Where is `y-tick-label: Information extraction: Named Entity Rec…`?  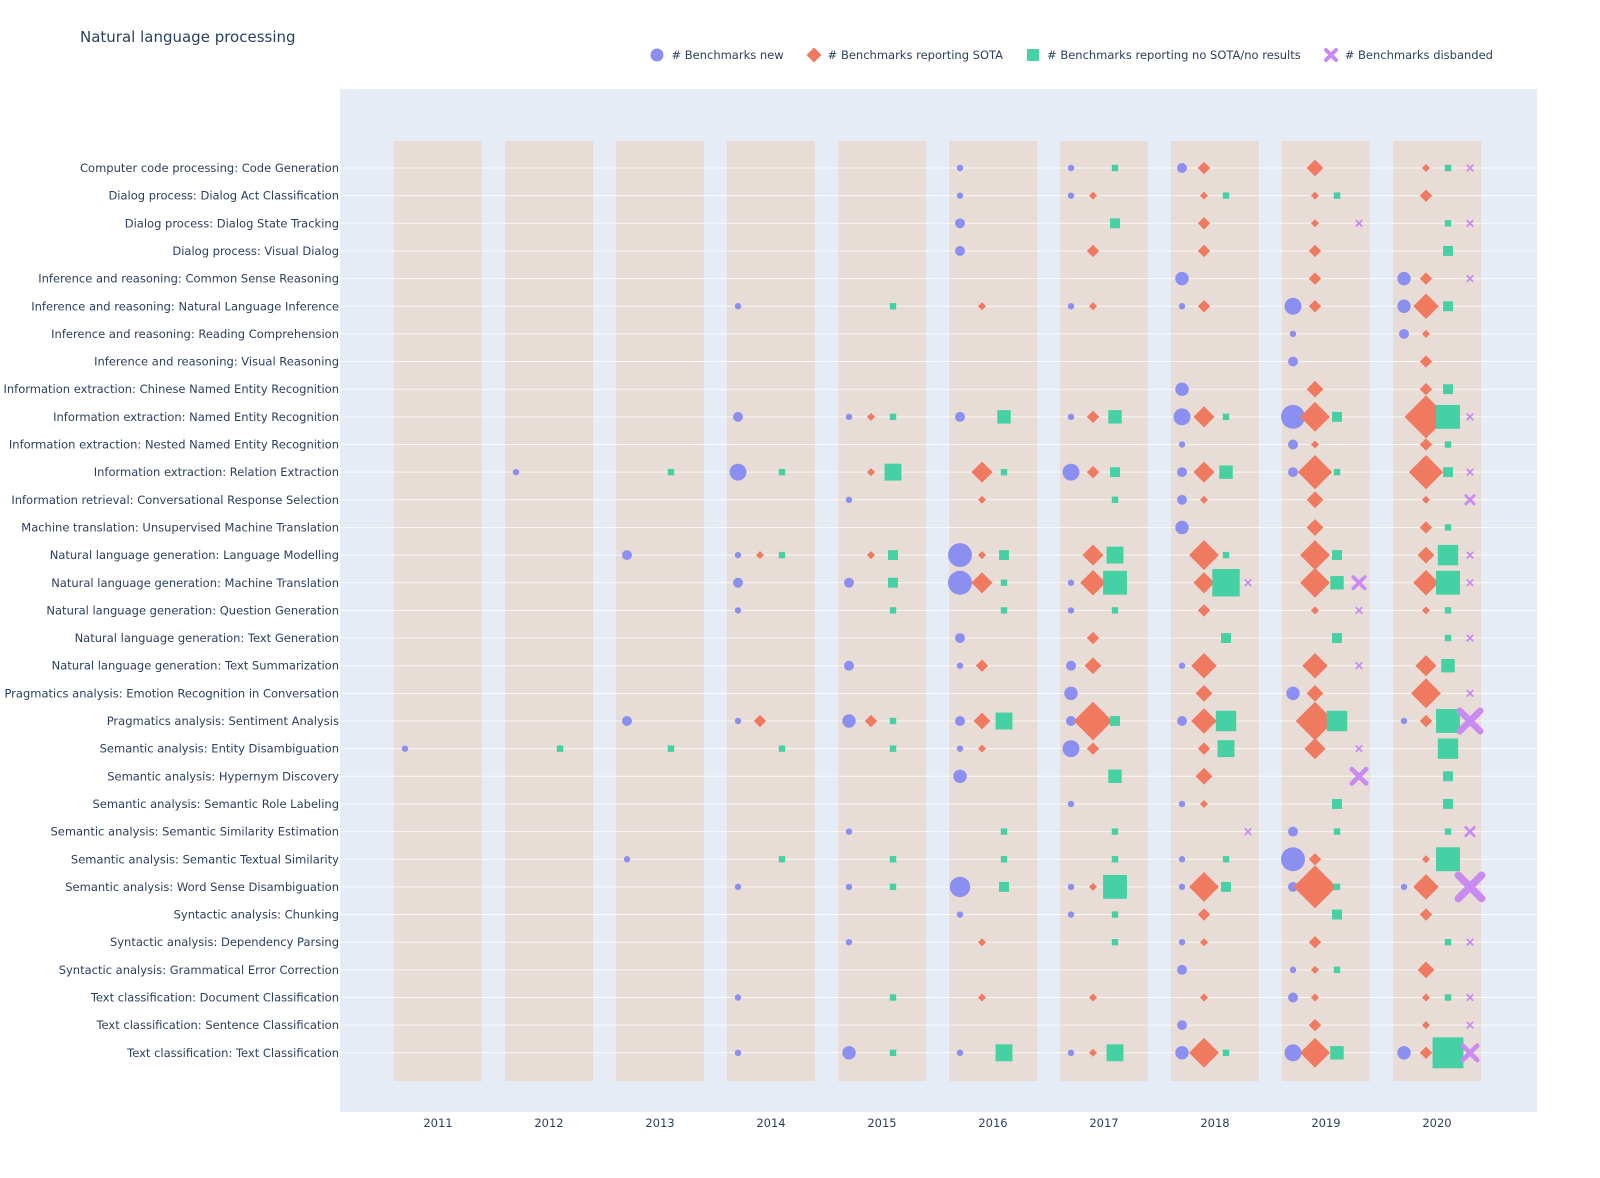 y-tick-label: Information extraction: Named Entity Rec… is located at coordinates (196, 417).